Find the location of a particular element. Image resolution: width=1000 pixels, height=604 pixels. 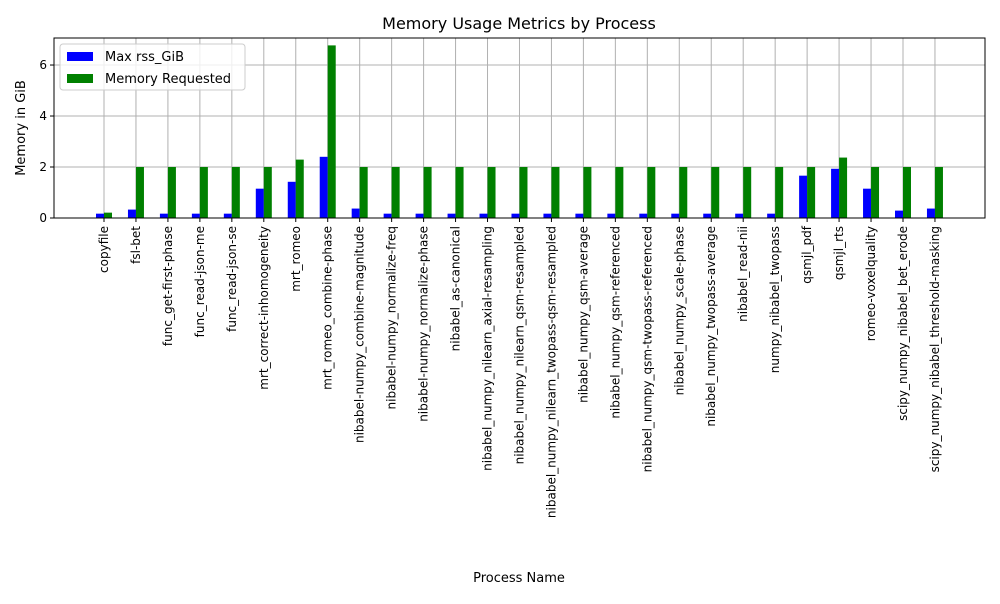

x-tick-label: nibabel_numpy_scale-phase is located at coordinates (679, 310).